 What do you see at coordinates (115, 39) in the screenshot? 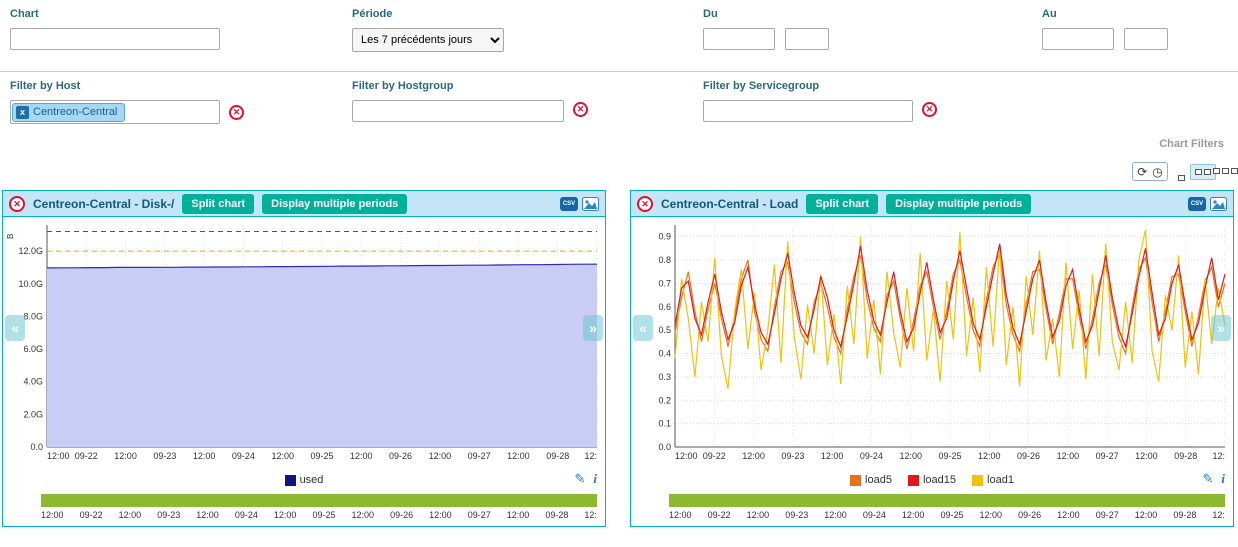
I see `chart-filter-input` at bounding box center [115, 39].